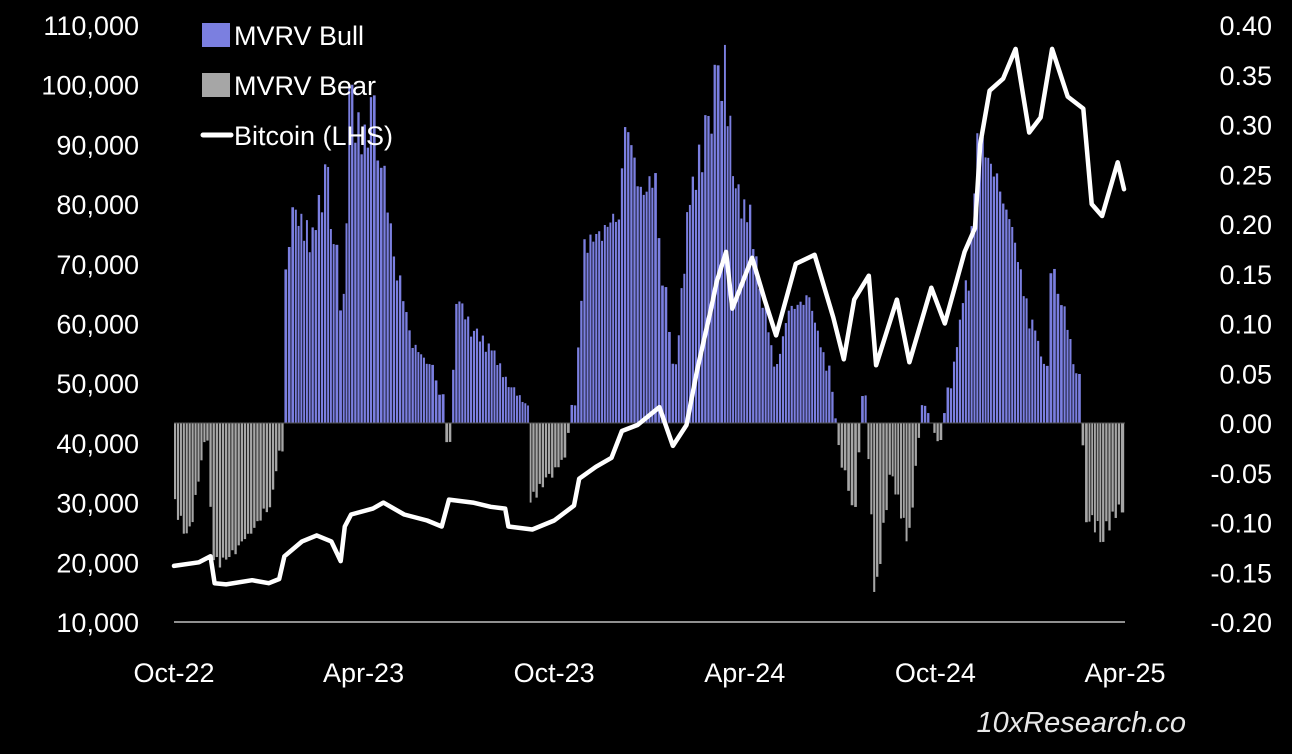  Describe the element at coordinates (1245, 26) in the screenshot. I see `y-right-tick-label: 0.40` at that location.